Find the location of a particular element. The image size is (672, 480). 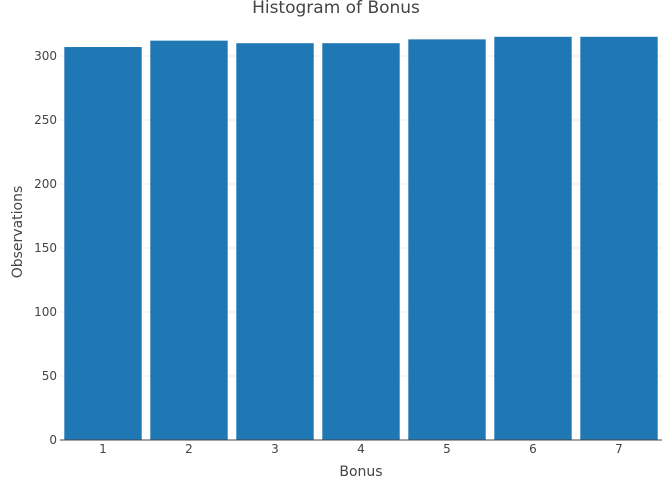

x-tick-label: 2 is located at coordinates (189, 449).